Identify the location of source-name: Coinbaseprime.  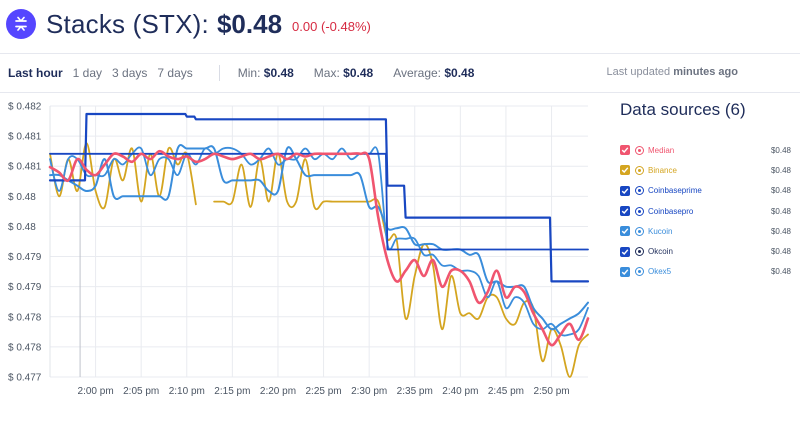
(675, 191).